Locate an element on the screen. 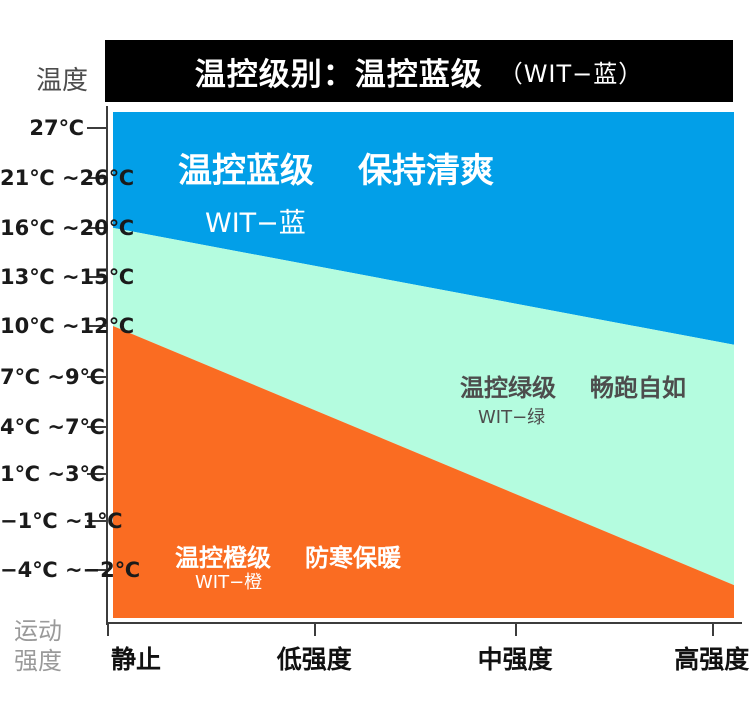  y-tick-label: 13℃ ~15℃ is located at coordinates (67, 276).